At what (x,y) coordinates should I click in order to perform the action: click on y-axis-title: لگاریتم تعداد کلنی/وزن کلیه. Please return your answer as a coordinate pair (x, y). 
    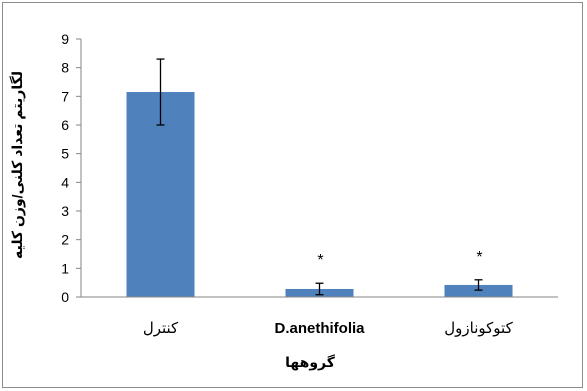
    Looking at the image, I should click on (17, 165).